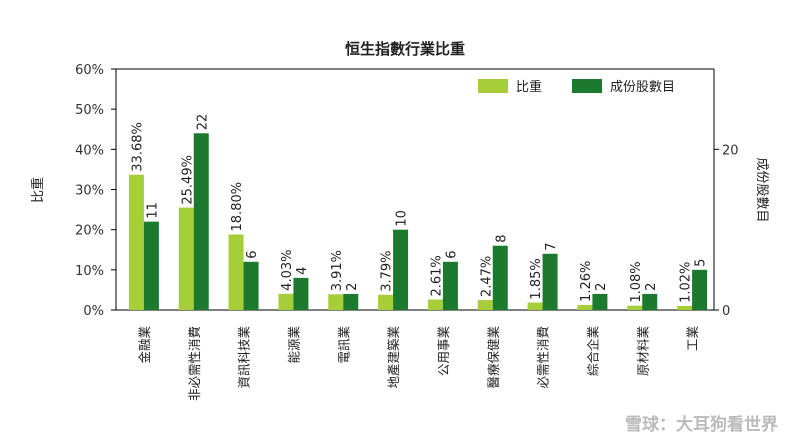 This screenshot has width=800, height=442. Describe the element at coordinates (89, 150) in the screenshot. I see `y-tick-label: 40%` at that location.